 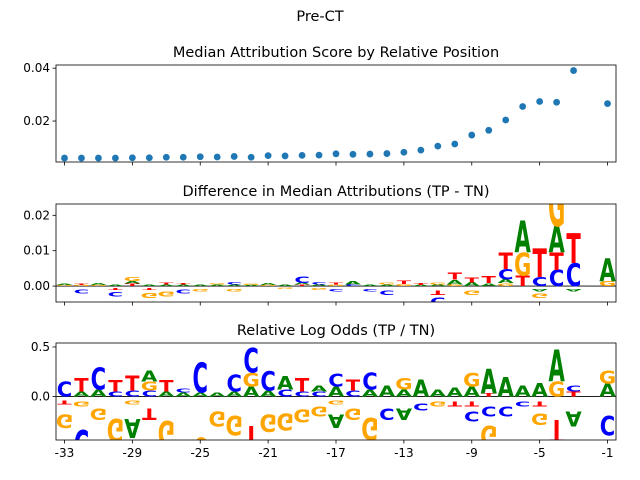 I want to click on ytick-label: 0.00, so click(x=36, y=286).